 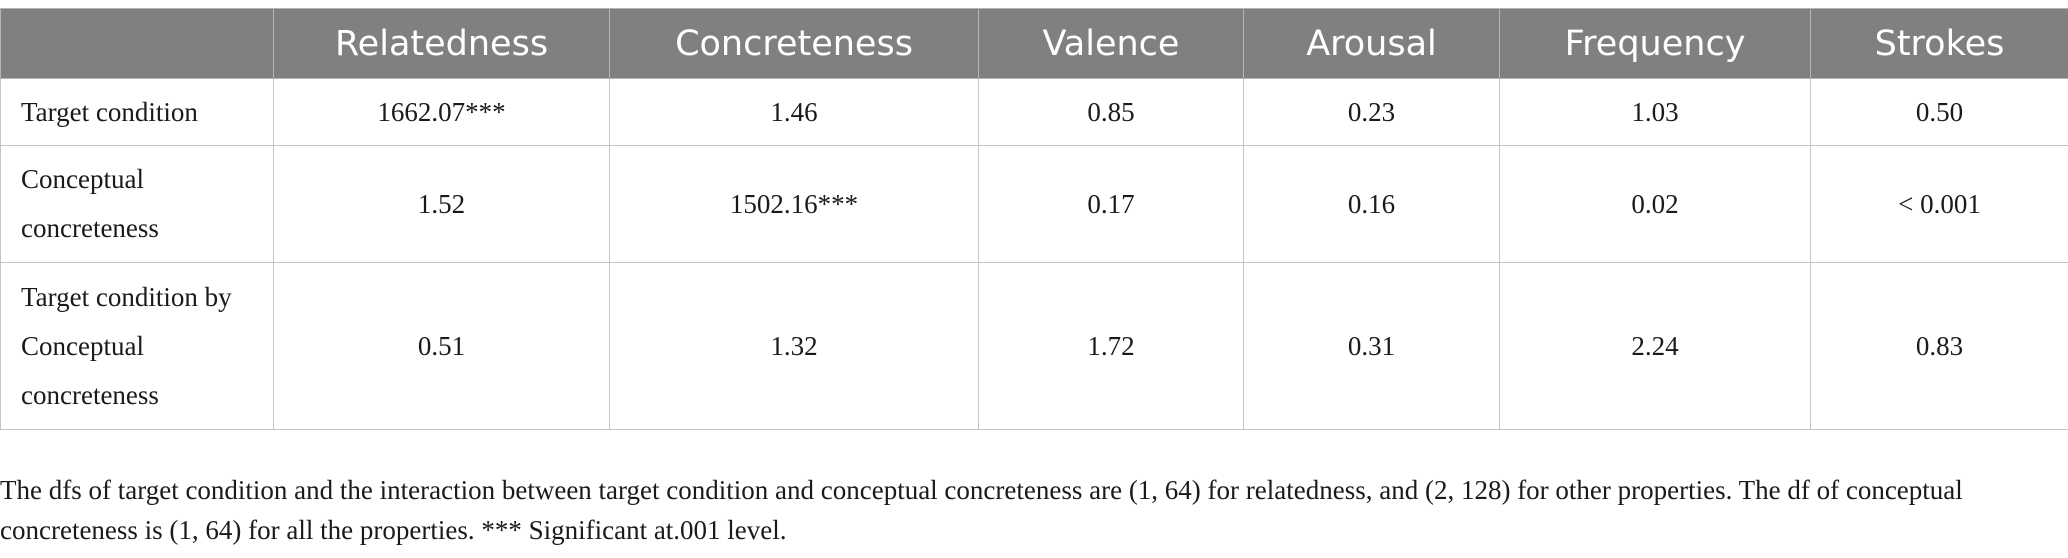 I want to click on header-cell-concreteness: Concreteness, so click(x=794, y=43).